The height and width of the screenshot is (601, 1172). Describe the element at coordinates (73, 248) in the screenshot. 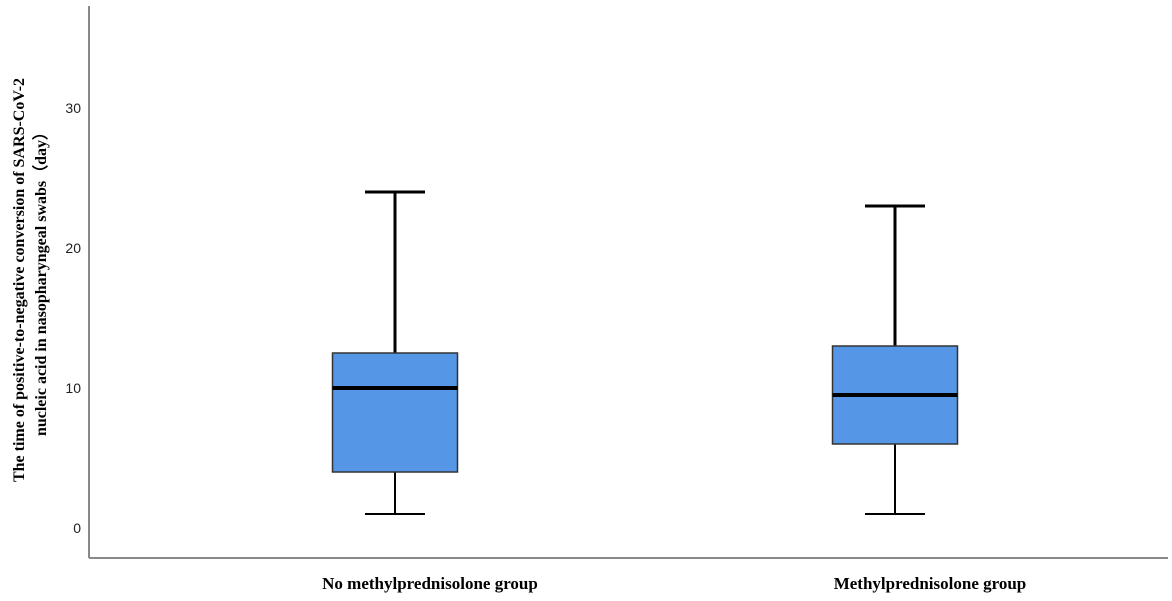

I see `y-tick-label: 20` at that location.